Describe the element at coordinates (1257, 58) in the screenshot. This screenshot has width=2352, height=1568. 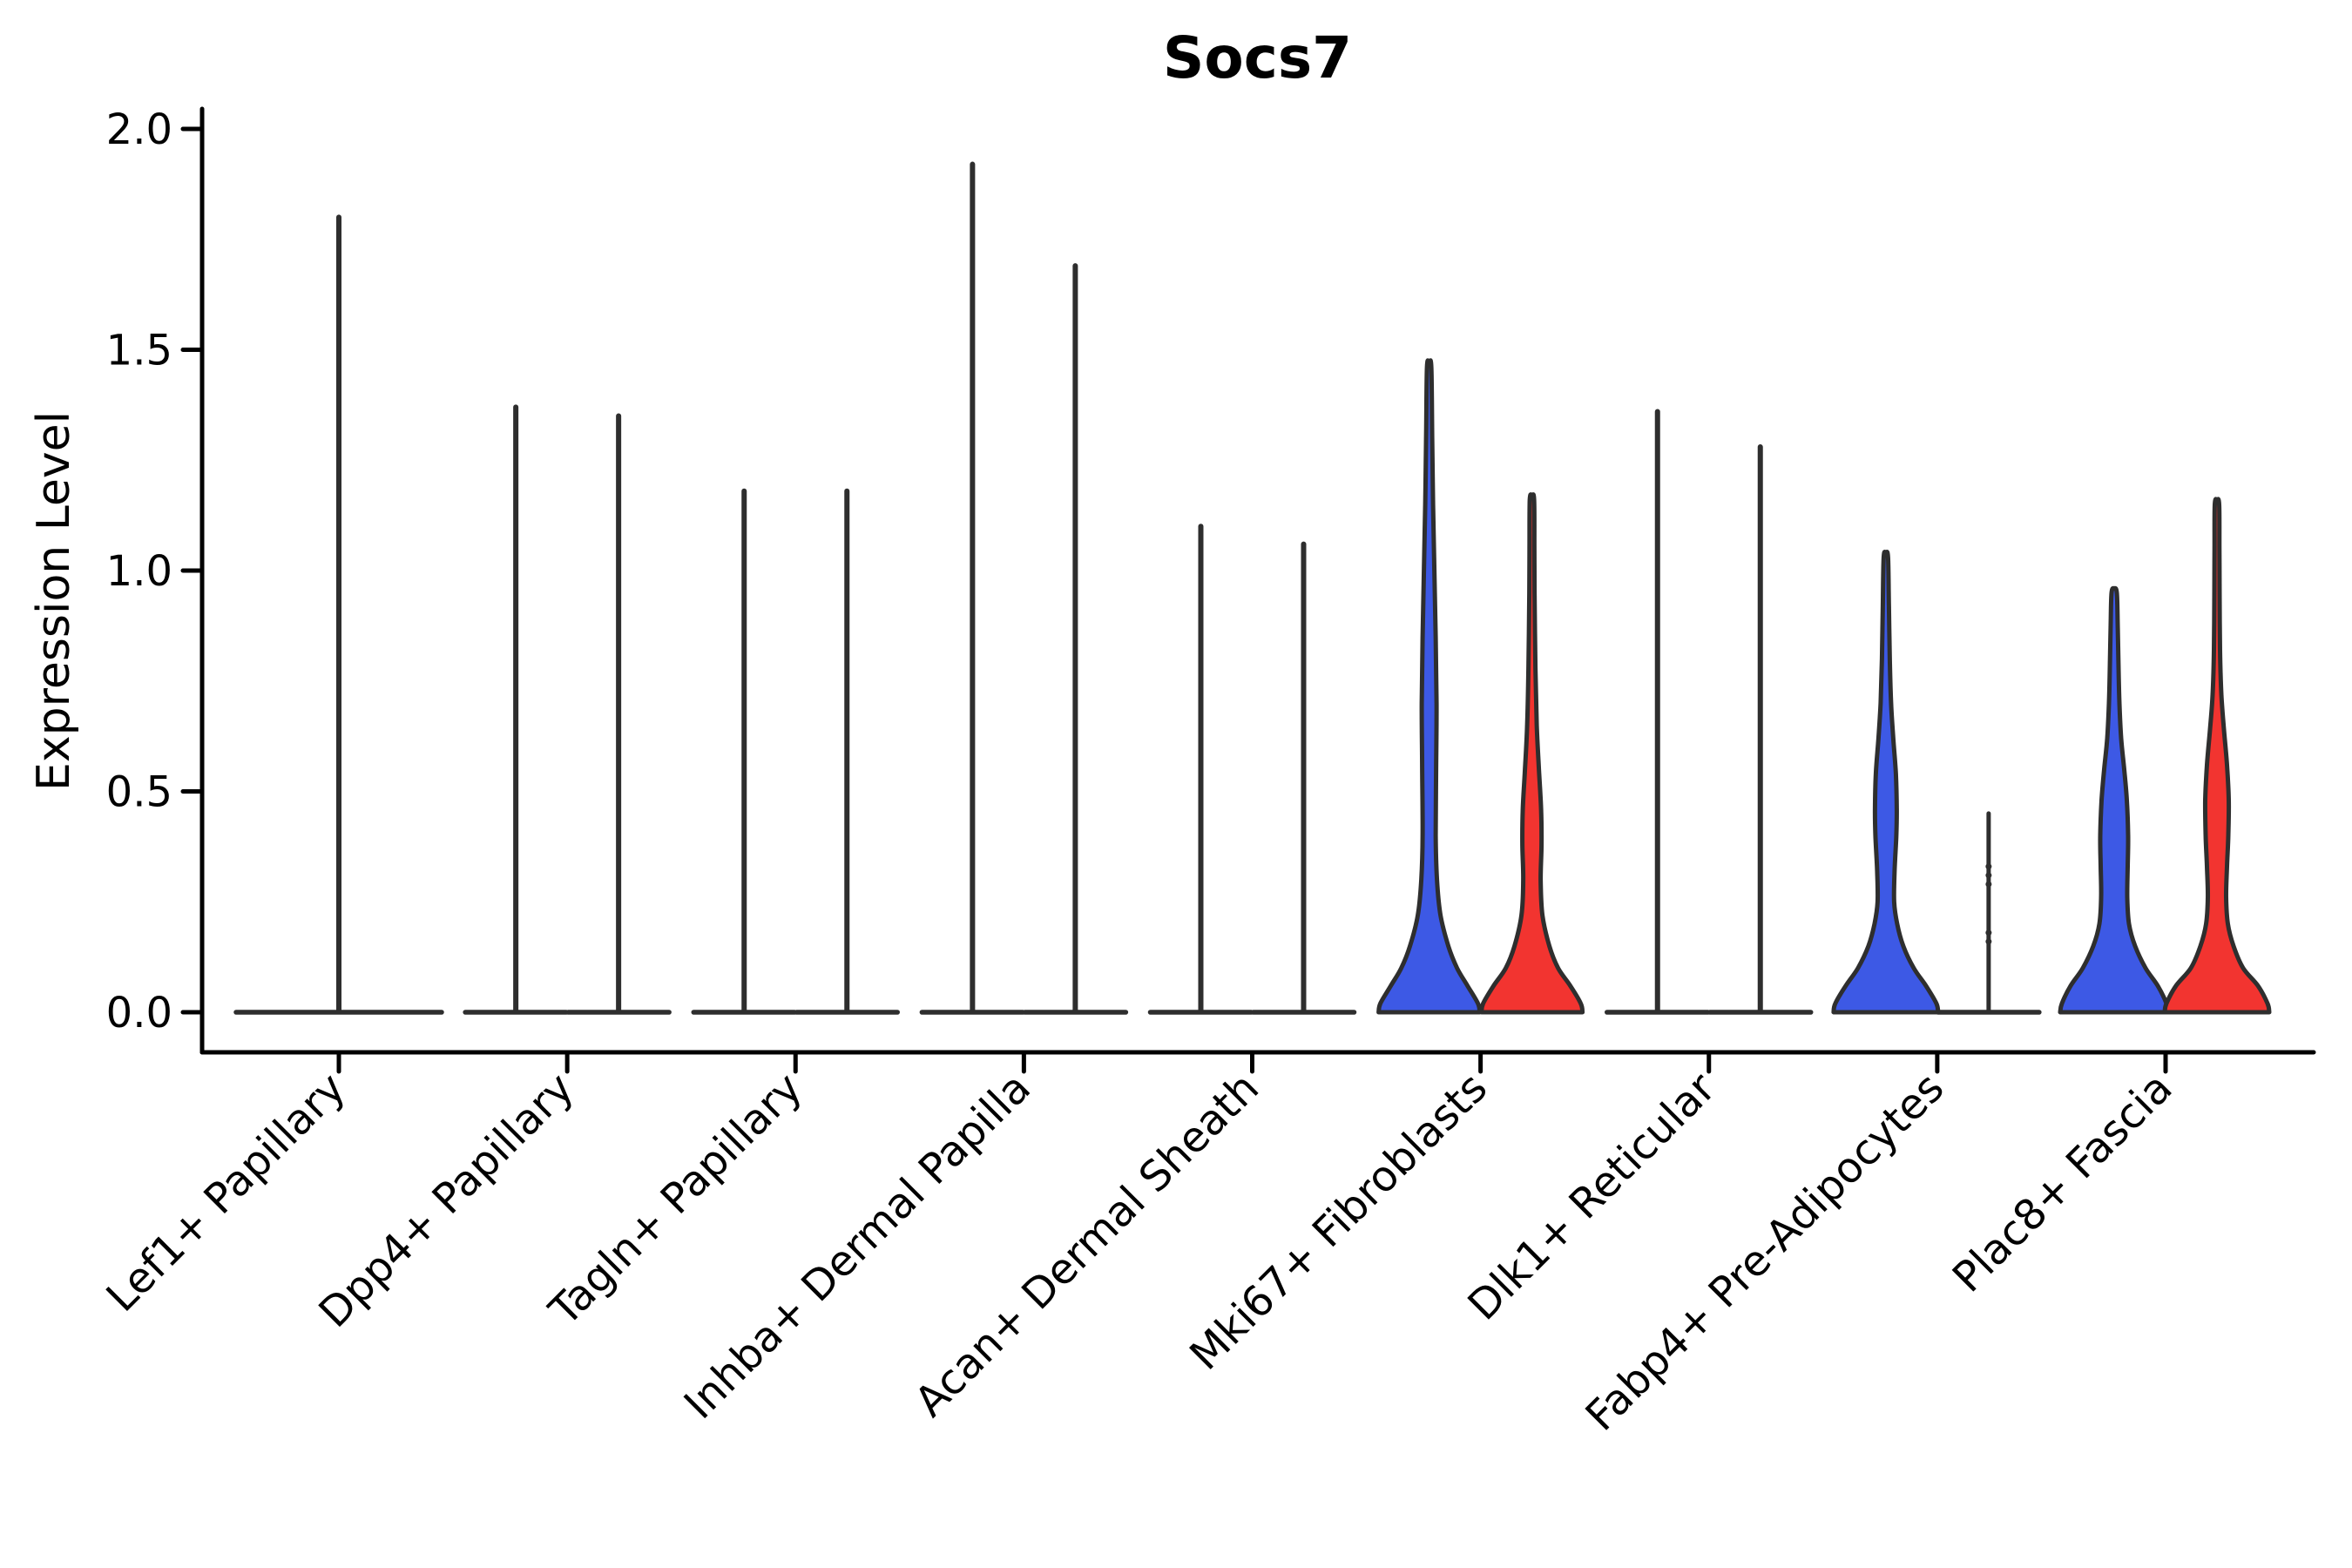
I see `chart-title: Socs7` at that location.